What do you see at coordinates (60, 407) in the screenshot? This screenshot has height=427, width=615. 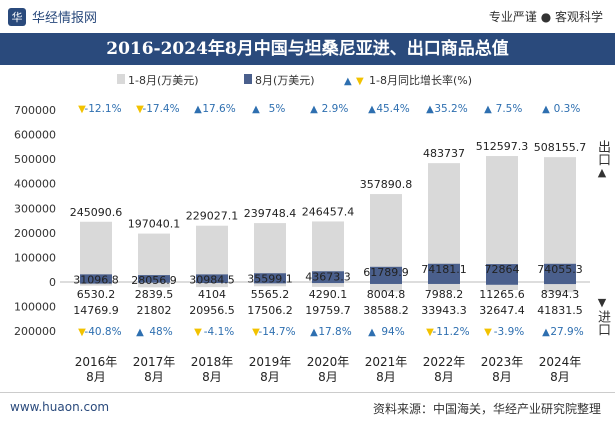 I see `site-url: www.huaon.com` at bounding box center [60, 407].